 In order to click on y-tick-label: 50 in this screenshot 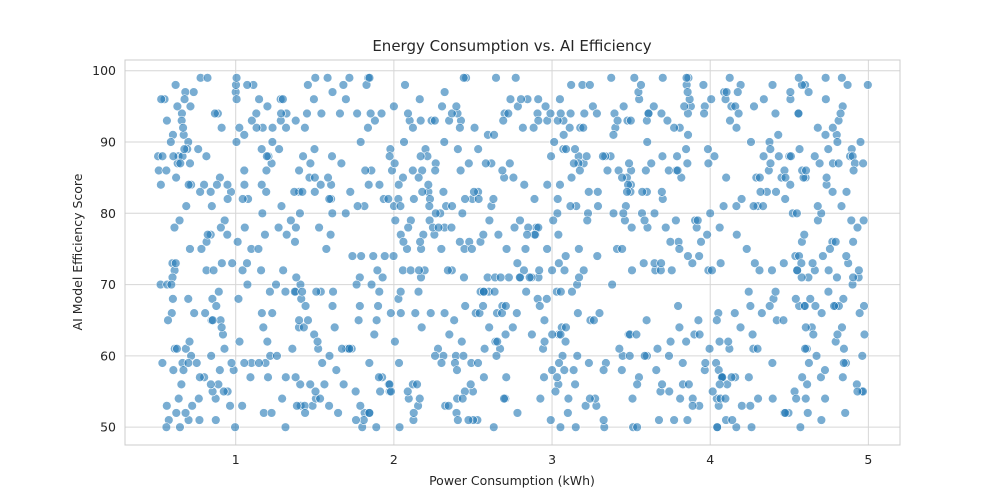, I will do `click(108, 427)`.